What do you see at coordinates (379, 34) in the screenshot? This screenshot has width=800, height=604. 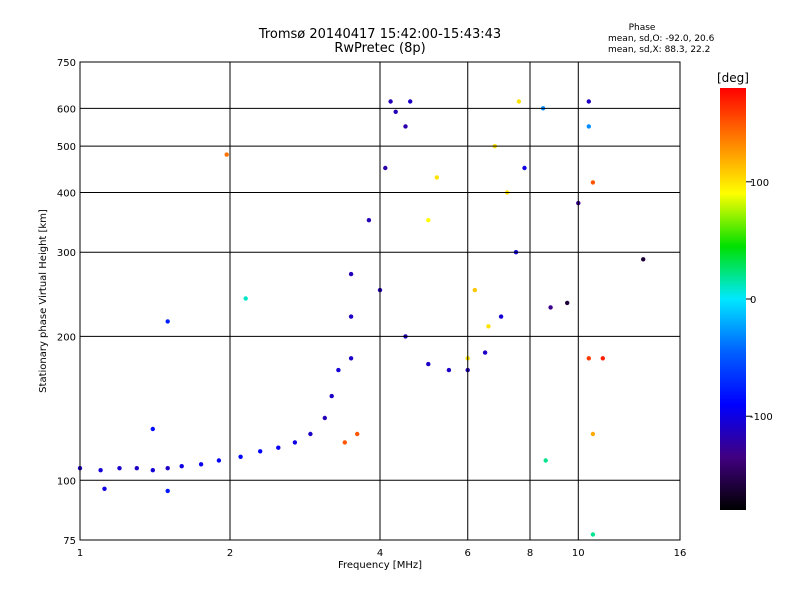 I see `chart-title: Tromsø 20140417 15:42:00-15:43:43` at bounding box center [379, 34].